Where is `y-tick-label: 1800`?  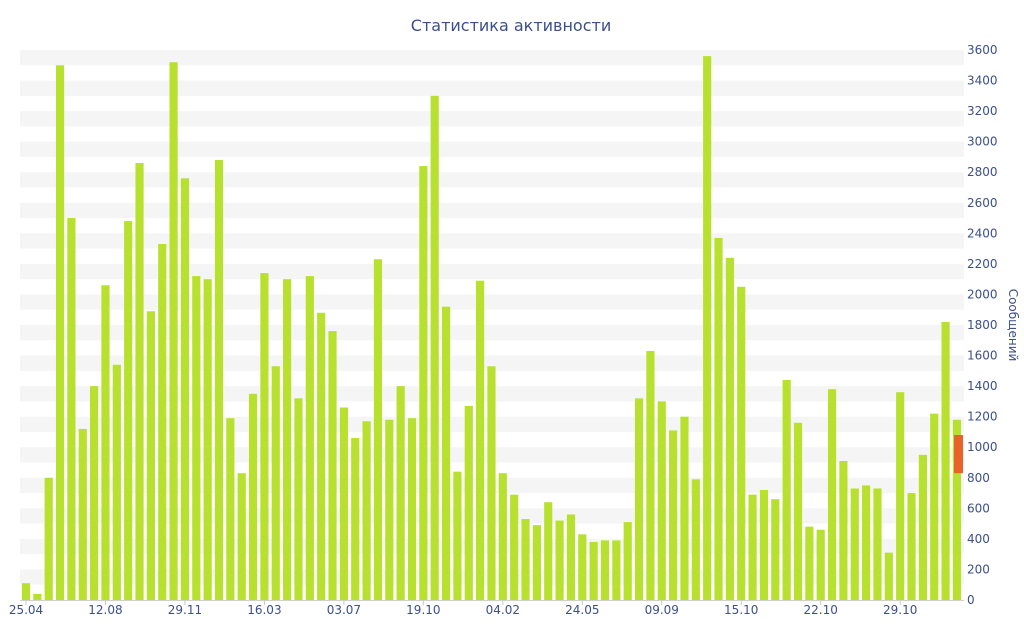 y-tick-label: 1800 is located at coordinates (982, 325).